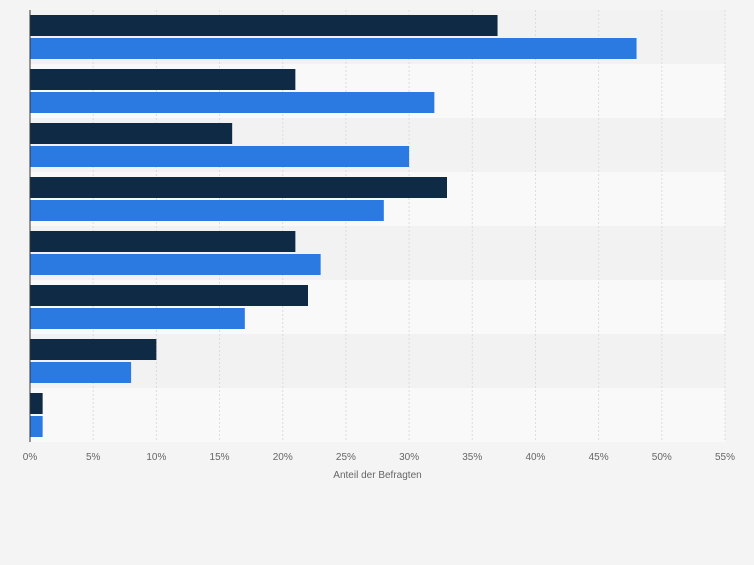 Image resolution: width=754 pixels, height=565 pixels. I want to click on x-tick-label: 55%, so click(725, 457).